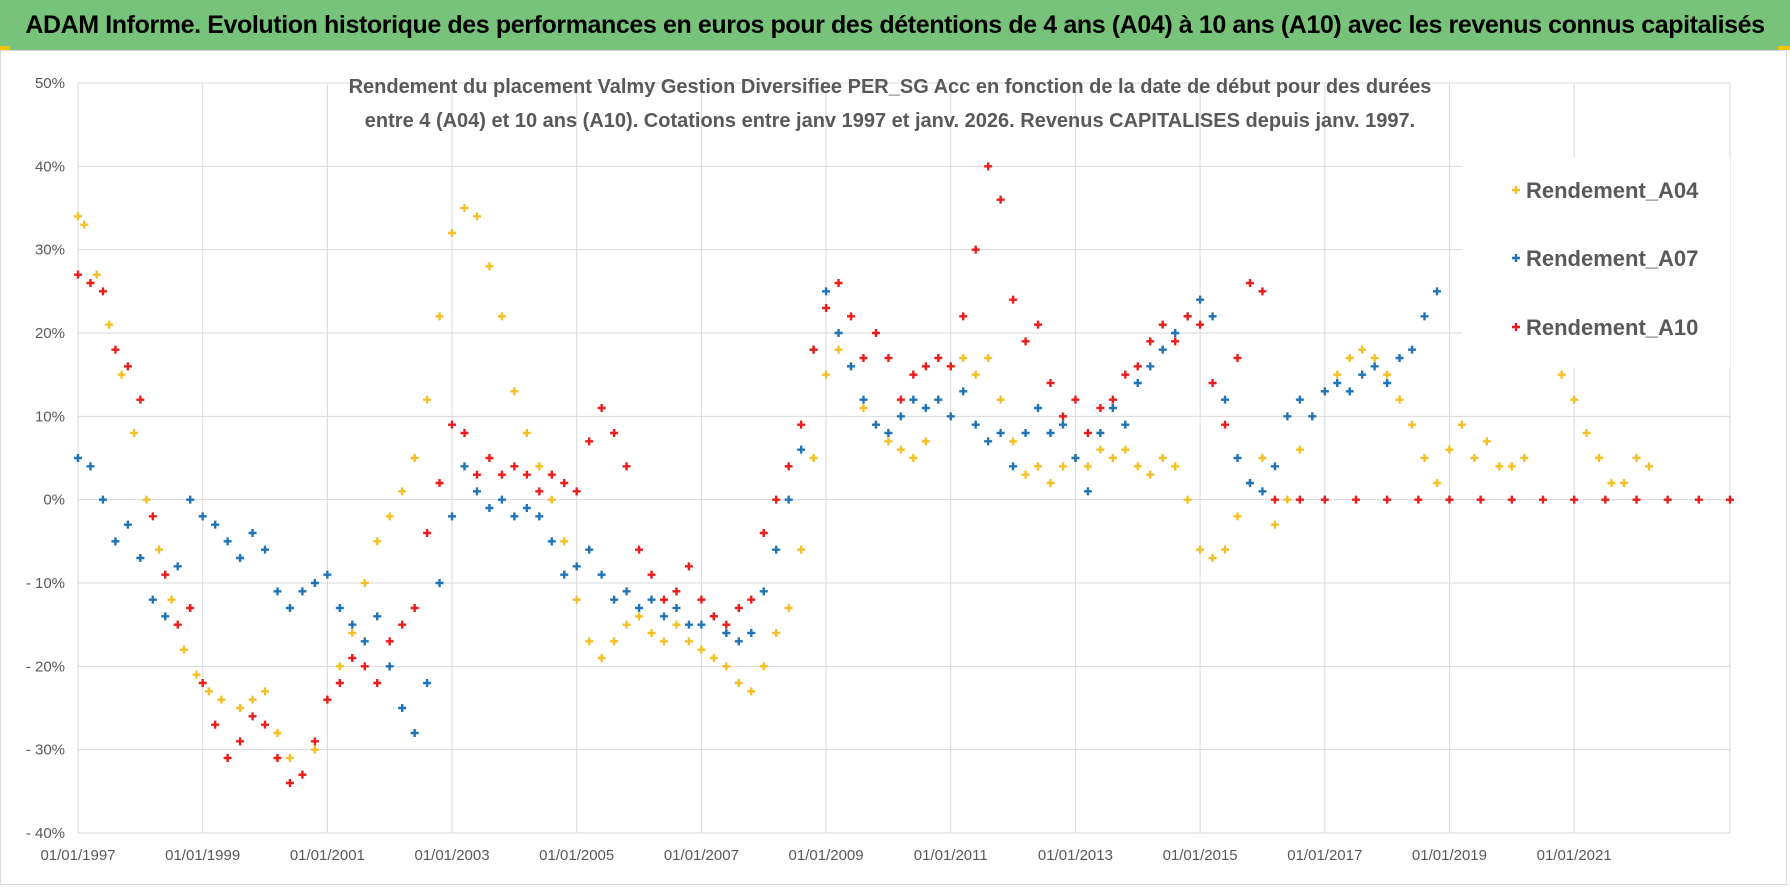 The image size is (1790, 887). What do you see at coordinates (826, 855) in the screenshot?
I see `x-tick-label: 01/01/2009` at bounding box center [826, 855].